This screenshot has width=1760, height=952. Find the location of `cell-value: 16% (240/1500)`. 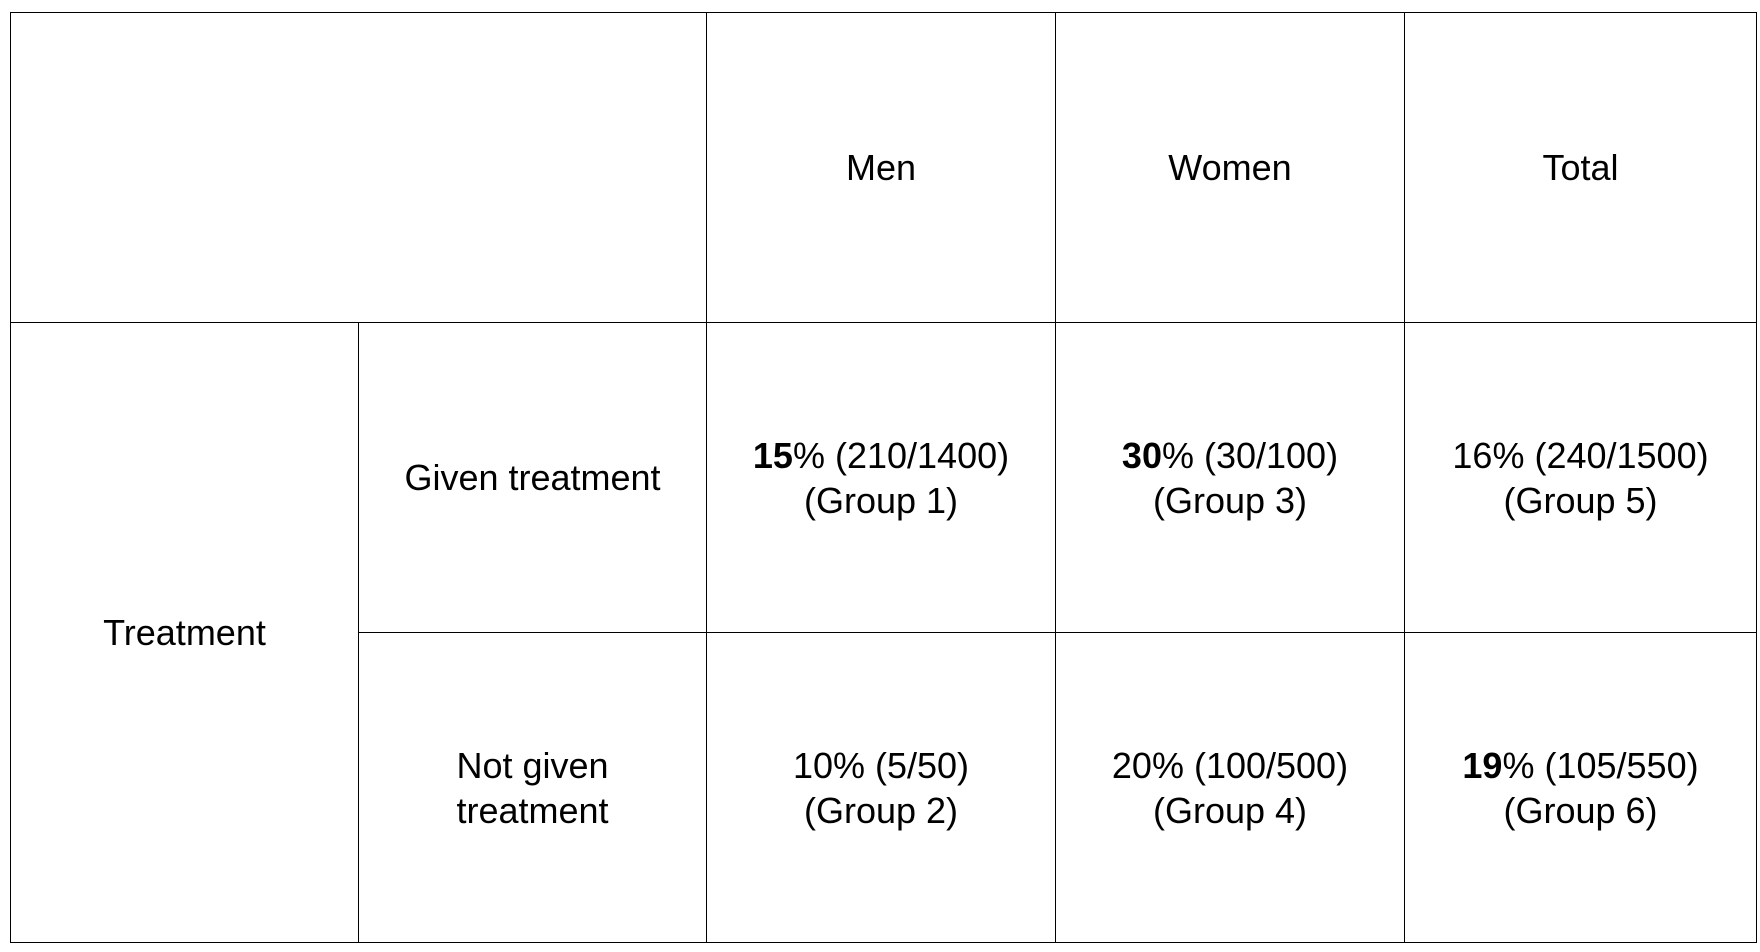

cell-value: 16% (240/1500) is located at coordinates (1580, 455).